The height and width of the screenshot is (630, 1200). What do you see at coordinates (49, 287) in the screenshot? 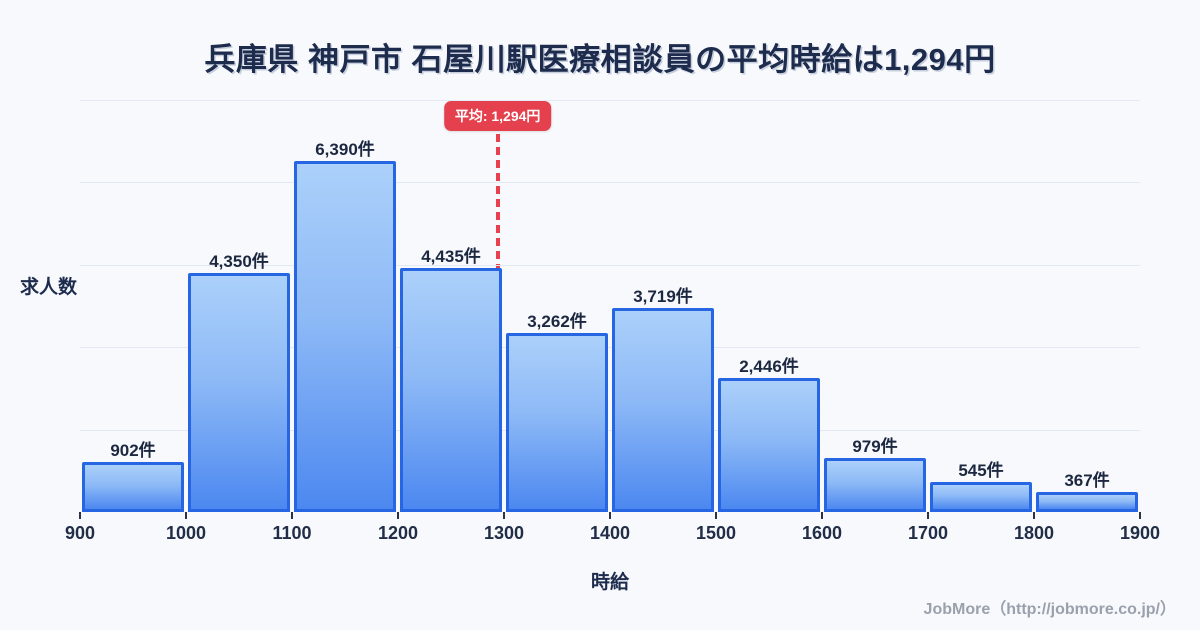
I see `y-axis-label: 求人数` at bounding box center [49, 287].